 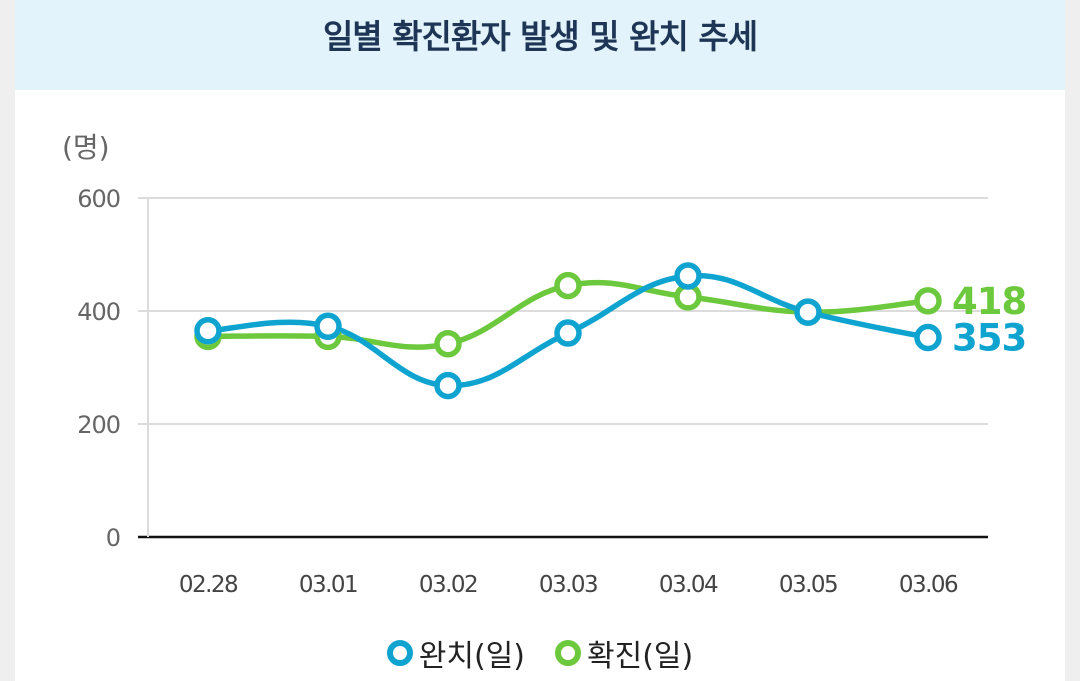 I want to click on x-tick-label-03.03: 03.03, so click(x=568, y=585).